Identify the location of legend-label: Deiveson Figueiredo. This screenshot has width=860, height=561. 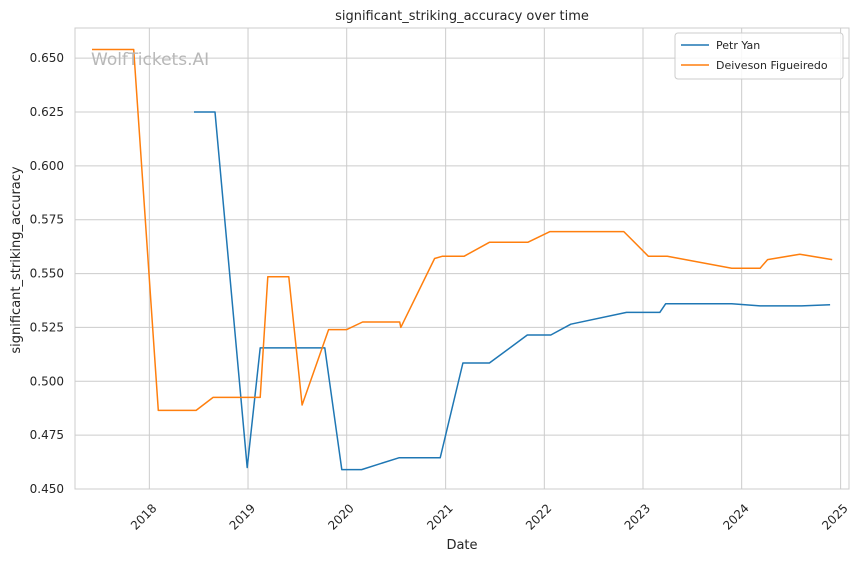
(772, 65).